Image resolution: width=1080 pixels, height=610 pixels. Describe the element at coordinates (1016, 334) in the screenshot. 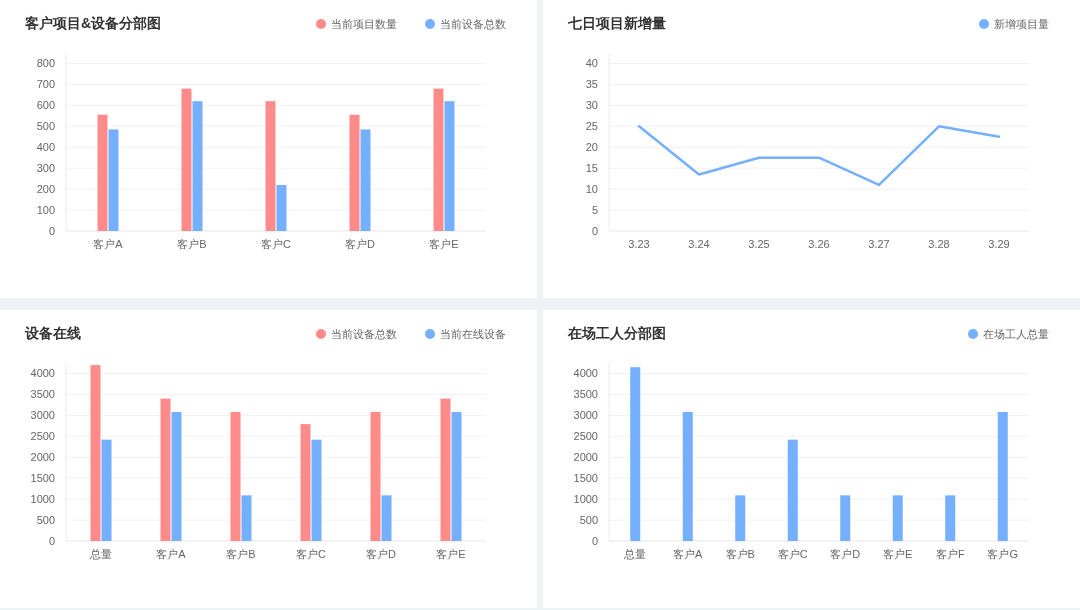

I see `legend-label: 在场工人总量` at that location.